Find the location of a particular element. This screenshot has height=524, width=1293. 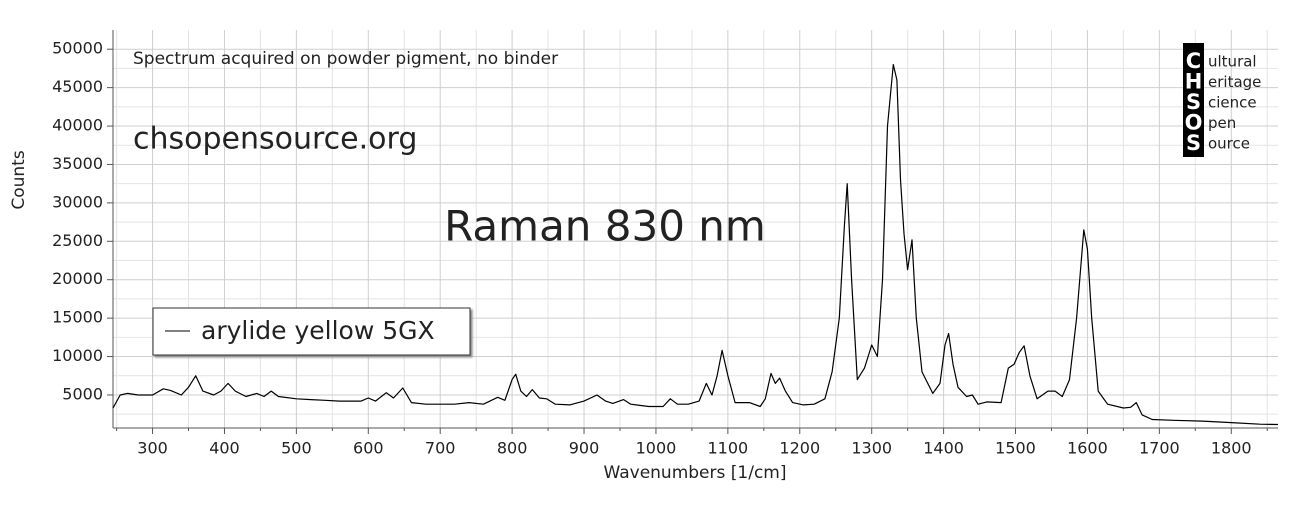

x-tick-label: 400 is located at coordinates (224, 448).